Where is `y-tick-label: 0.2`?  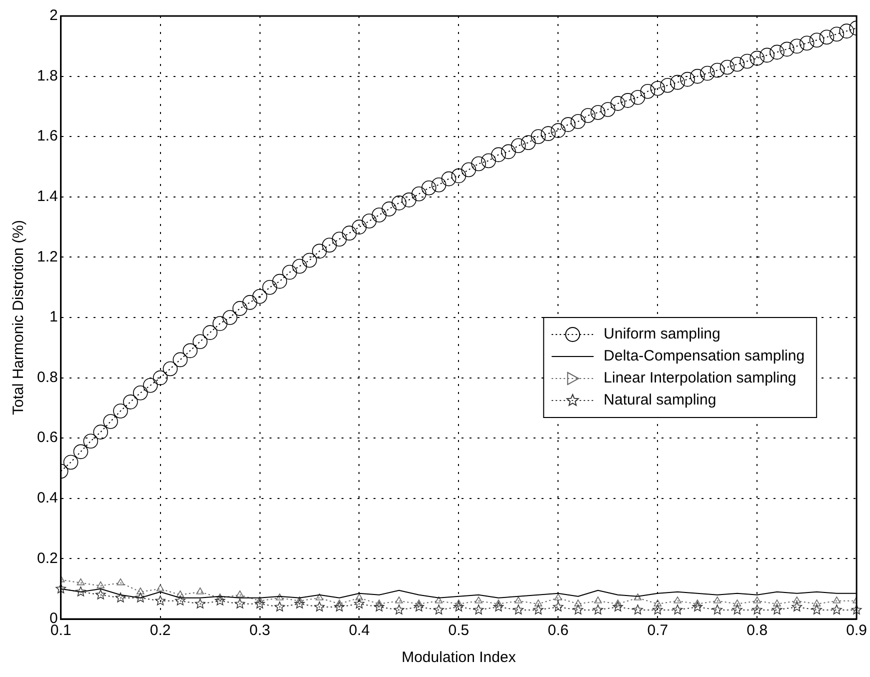 y-tick-label: 0.2 is located at coordinates (47, 558).